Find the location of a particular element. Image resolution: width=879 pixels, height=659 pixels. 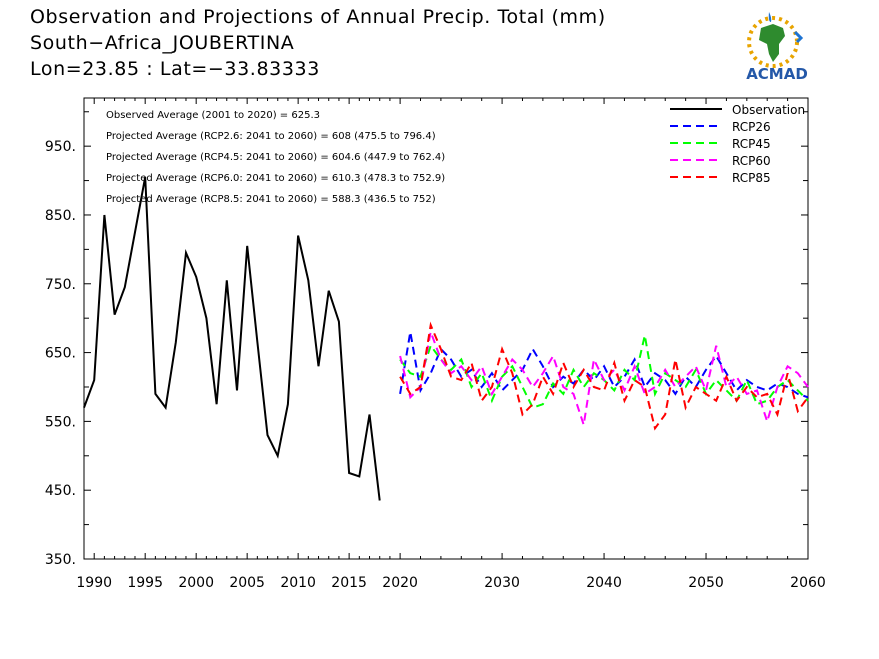

y-tick-label: 850. is located at coordinates (60, 216).